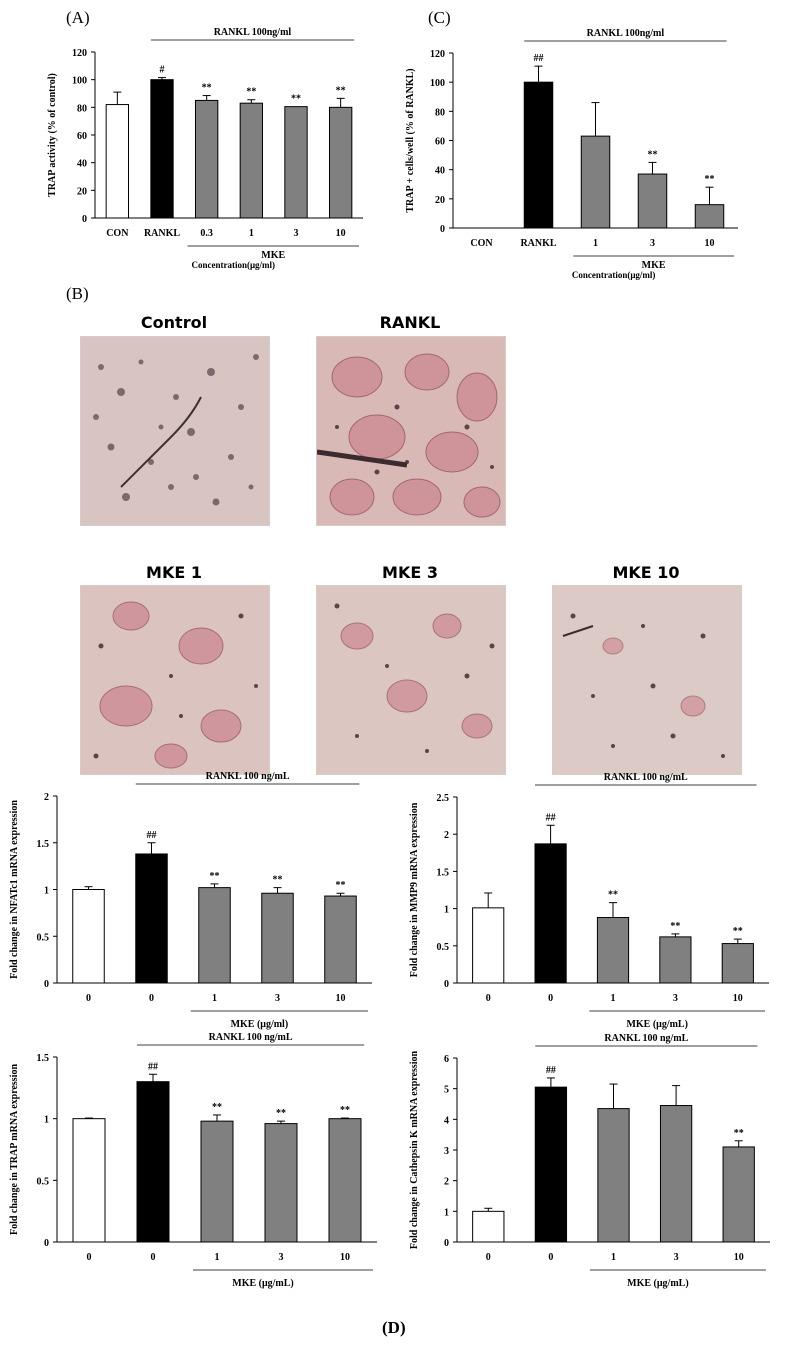 This screenshot has height=1347, width=792. I want to click on y-tick-label: 80, so click(440, 112).